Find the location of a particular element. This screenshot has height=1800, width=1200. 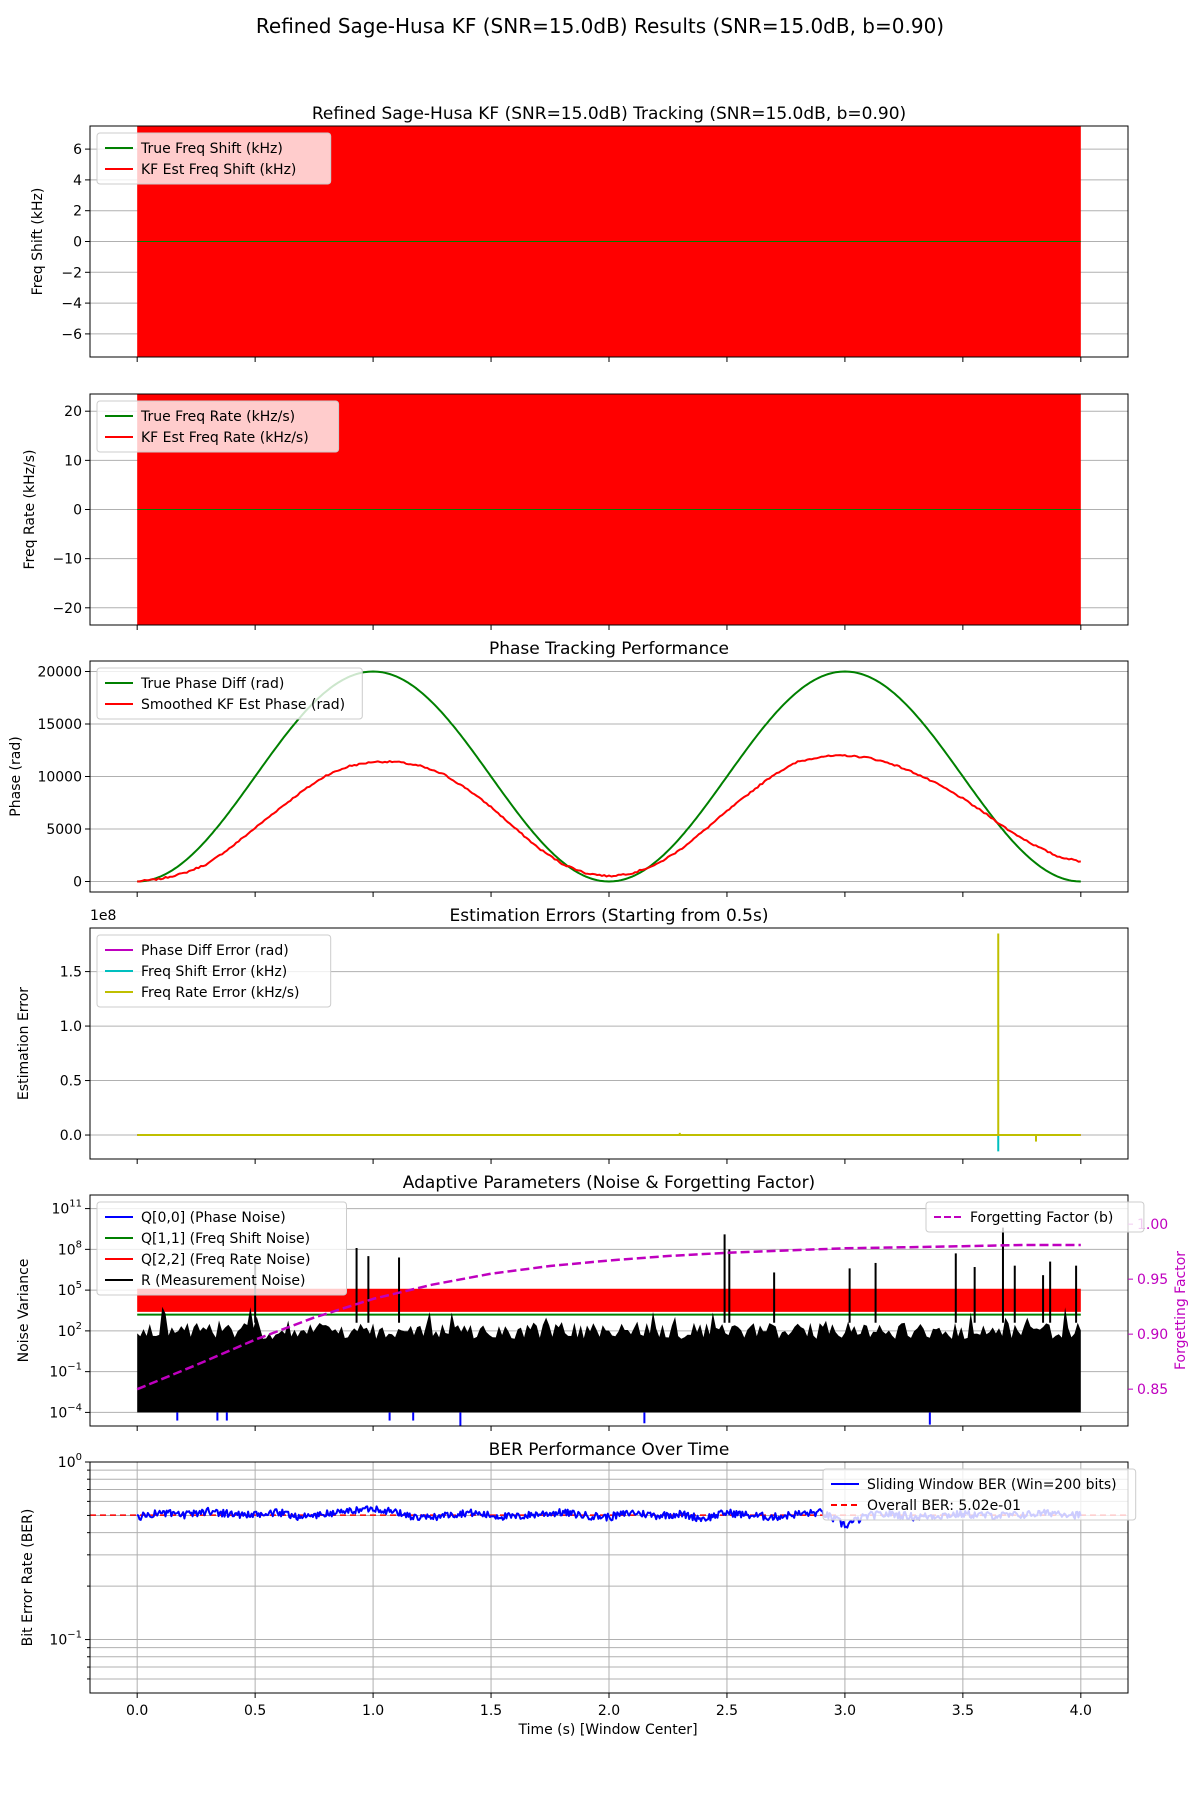

legend-label: KF Est Freq Rate (kHz/s) is located at coordinates (225, 438).